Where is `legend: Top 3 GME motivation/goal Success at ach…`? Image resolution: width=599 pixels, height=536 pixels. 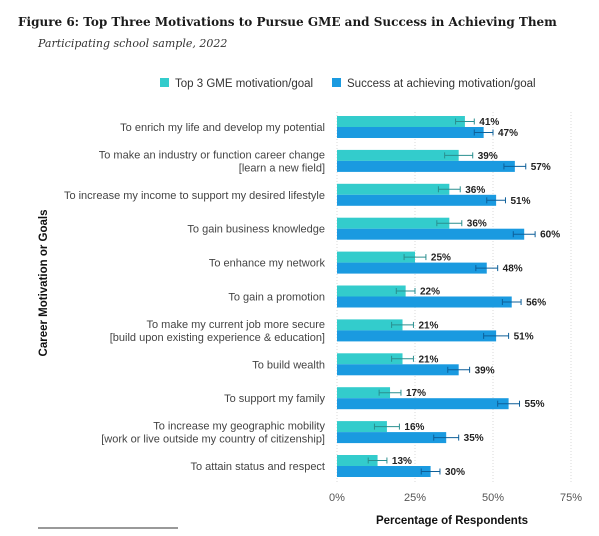
legend: Top 3 GME motivation/goal Success at ach… is located at coordinates (348, 84).